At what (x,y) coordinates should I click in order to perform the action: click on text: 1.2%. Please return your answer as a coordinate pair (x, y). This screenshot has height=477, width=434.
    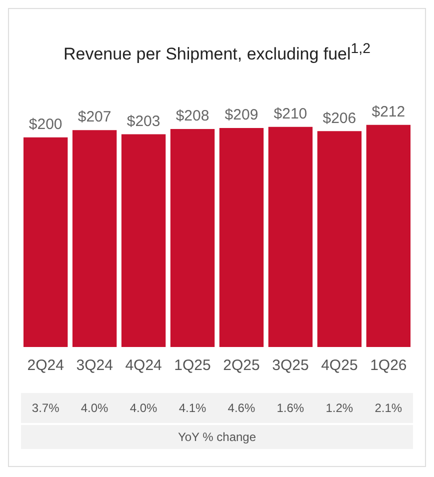
    Looking at the image, I should click on (339, 408).